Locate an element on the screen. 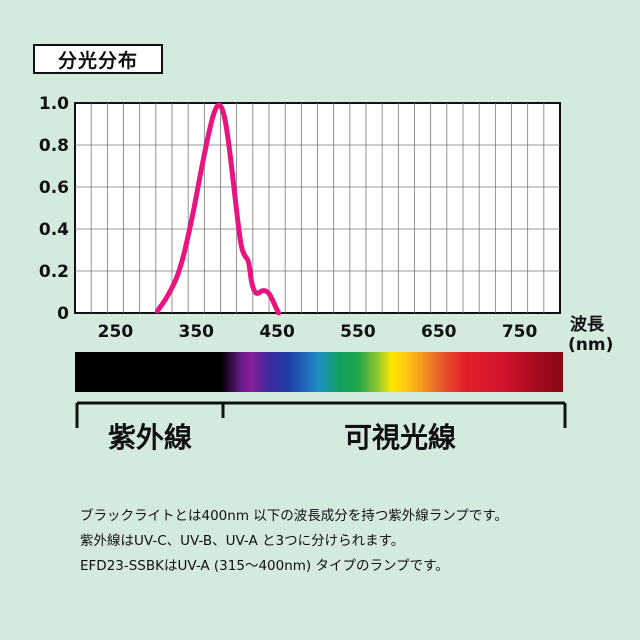  y-axis-ticks: 0 0.2 0.4 0.6 0.8 1.0 is located at coordinates (54, 209).